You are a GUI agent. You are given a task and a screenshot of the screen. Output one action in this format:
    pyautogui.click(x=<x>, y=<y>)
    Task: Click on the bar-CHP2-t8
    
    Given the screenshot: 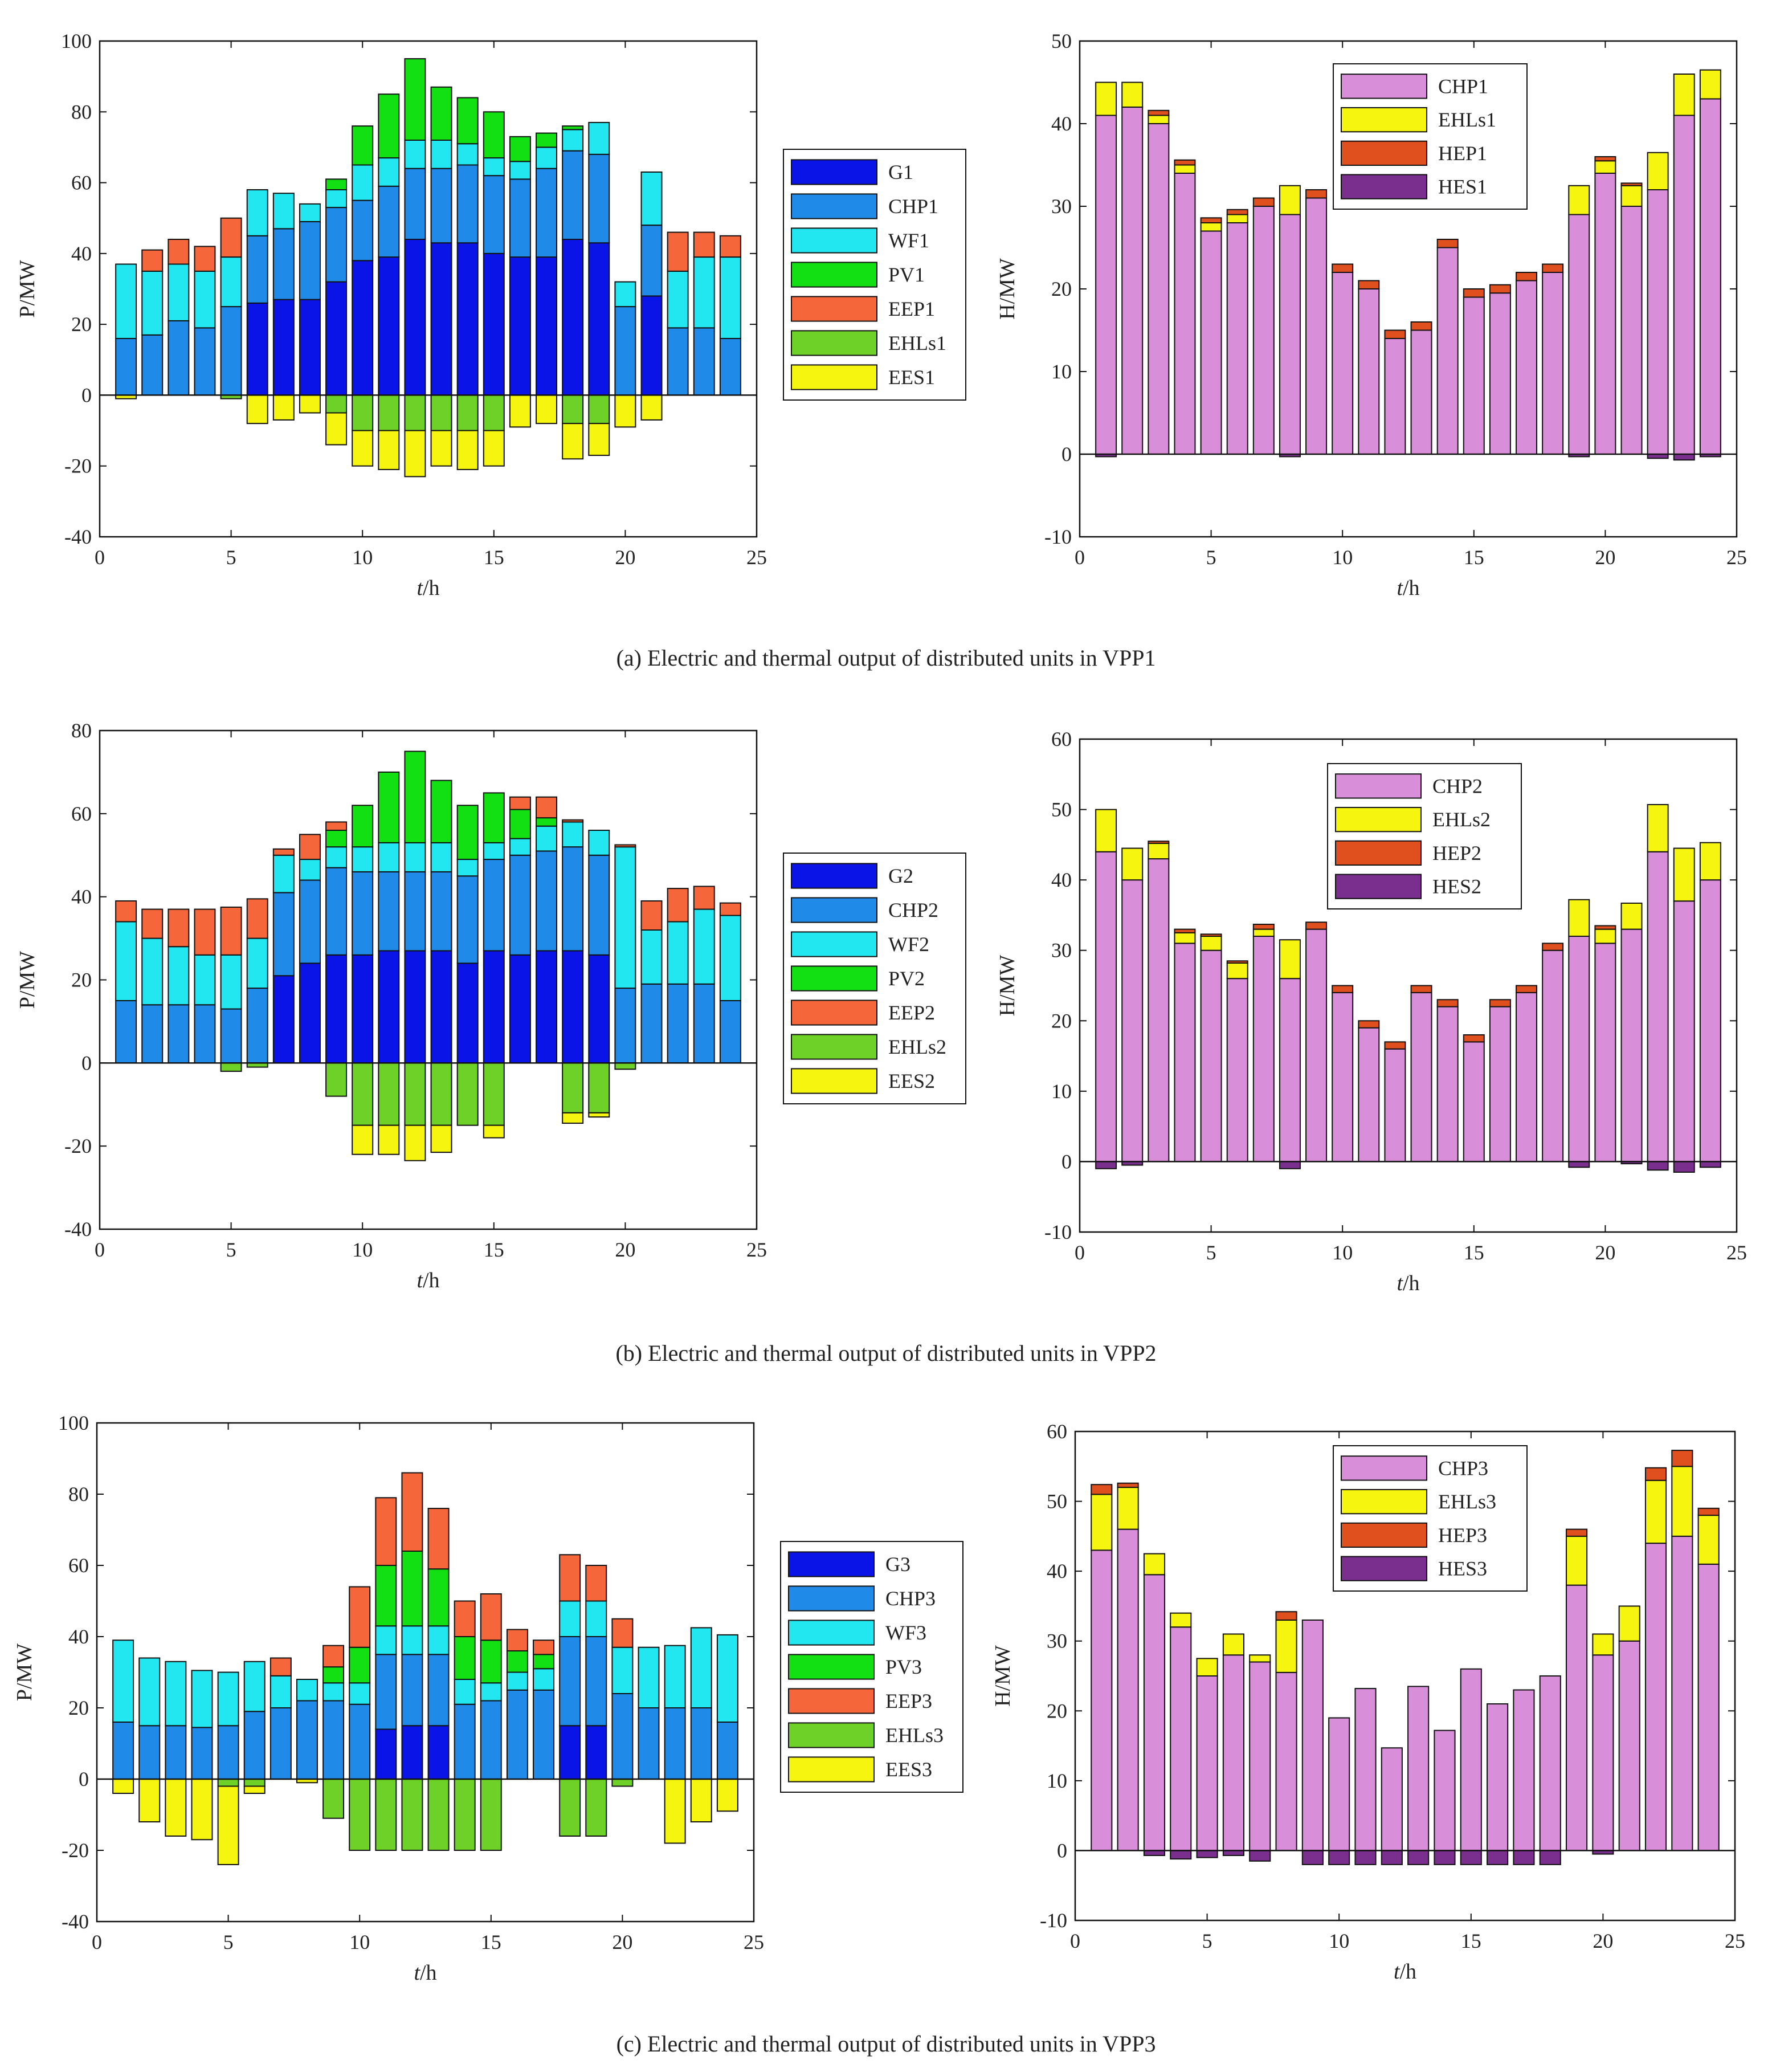 What is the action you would take?
    pyautogui.click(x=310, y=921)
    